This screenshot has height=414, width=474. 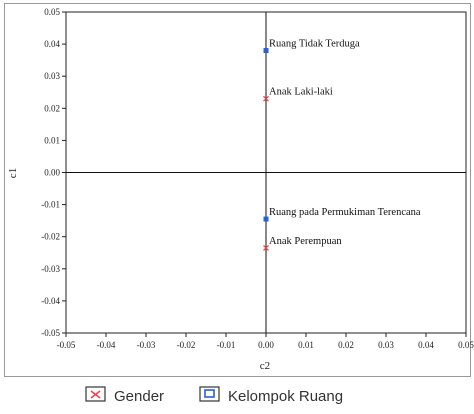 What do you see at coordinates (266, 345) in the screenshot?
I see `x-tick-label: 0.00` at bounding box center [266, 345].